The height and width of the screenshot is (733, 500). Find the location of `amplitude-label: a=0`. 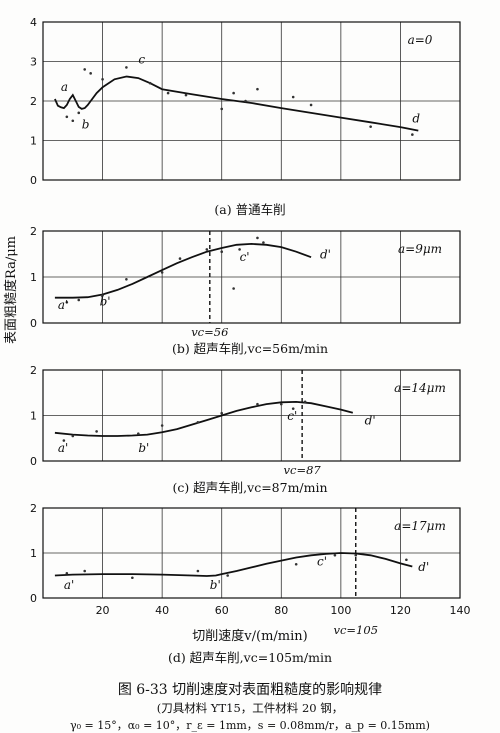

amplitude-label: a=0 is located at coordinates (420, 40).